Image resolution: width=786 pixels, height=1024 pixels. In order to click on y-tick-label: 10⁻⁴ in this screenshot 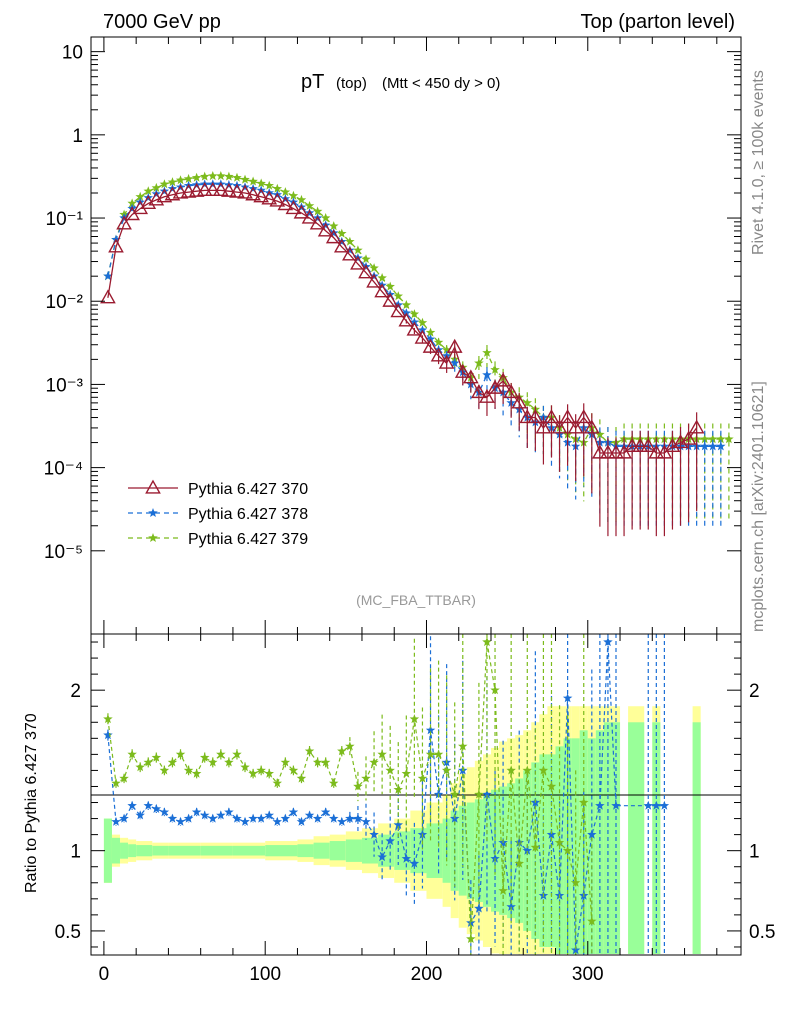, I will do `click(63, 469)`.